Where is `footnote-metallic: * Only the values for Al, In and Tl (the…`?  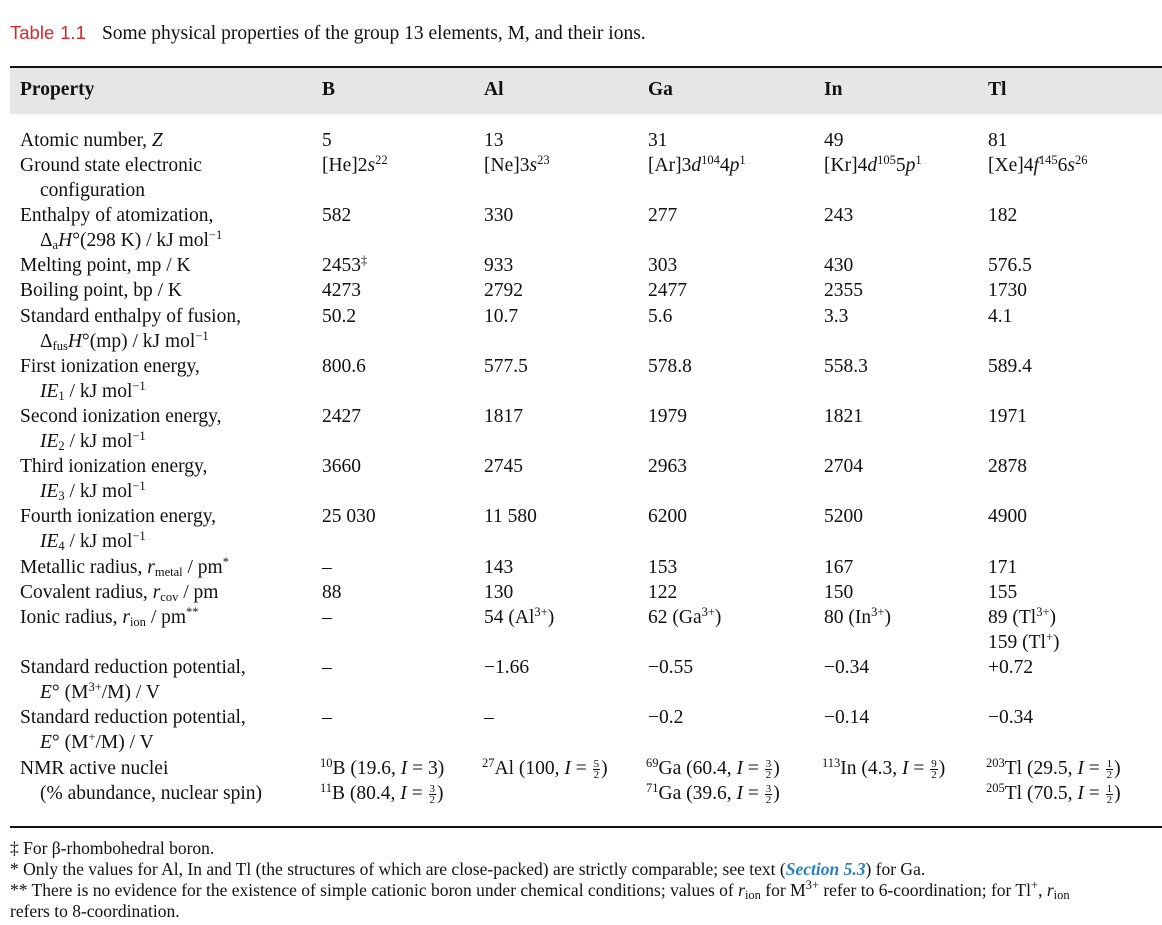 footnote-metallic: * Only the values for Al, In and Tl (the… is located at coordinates (468, 869).